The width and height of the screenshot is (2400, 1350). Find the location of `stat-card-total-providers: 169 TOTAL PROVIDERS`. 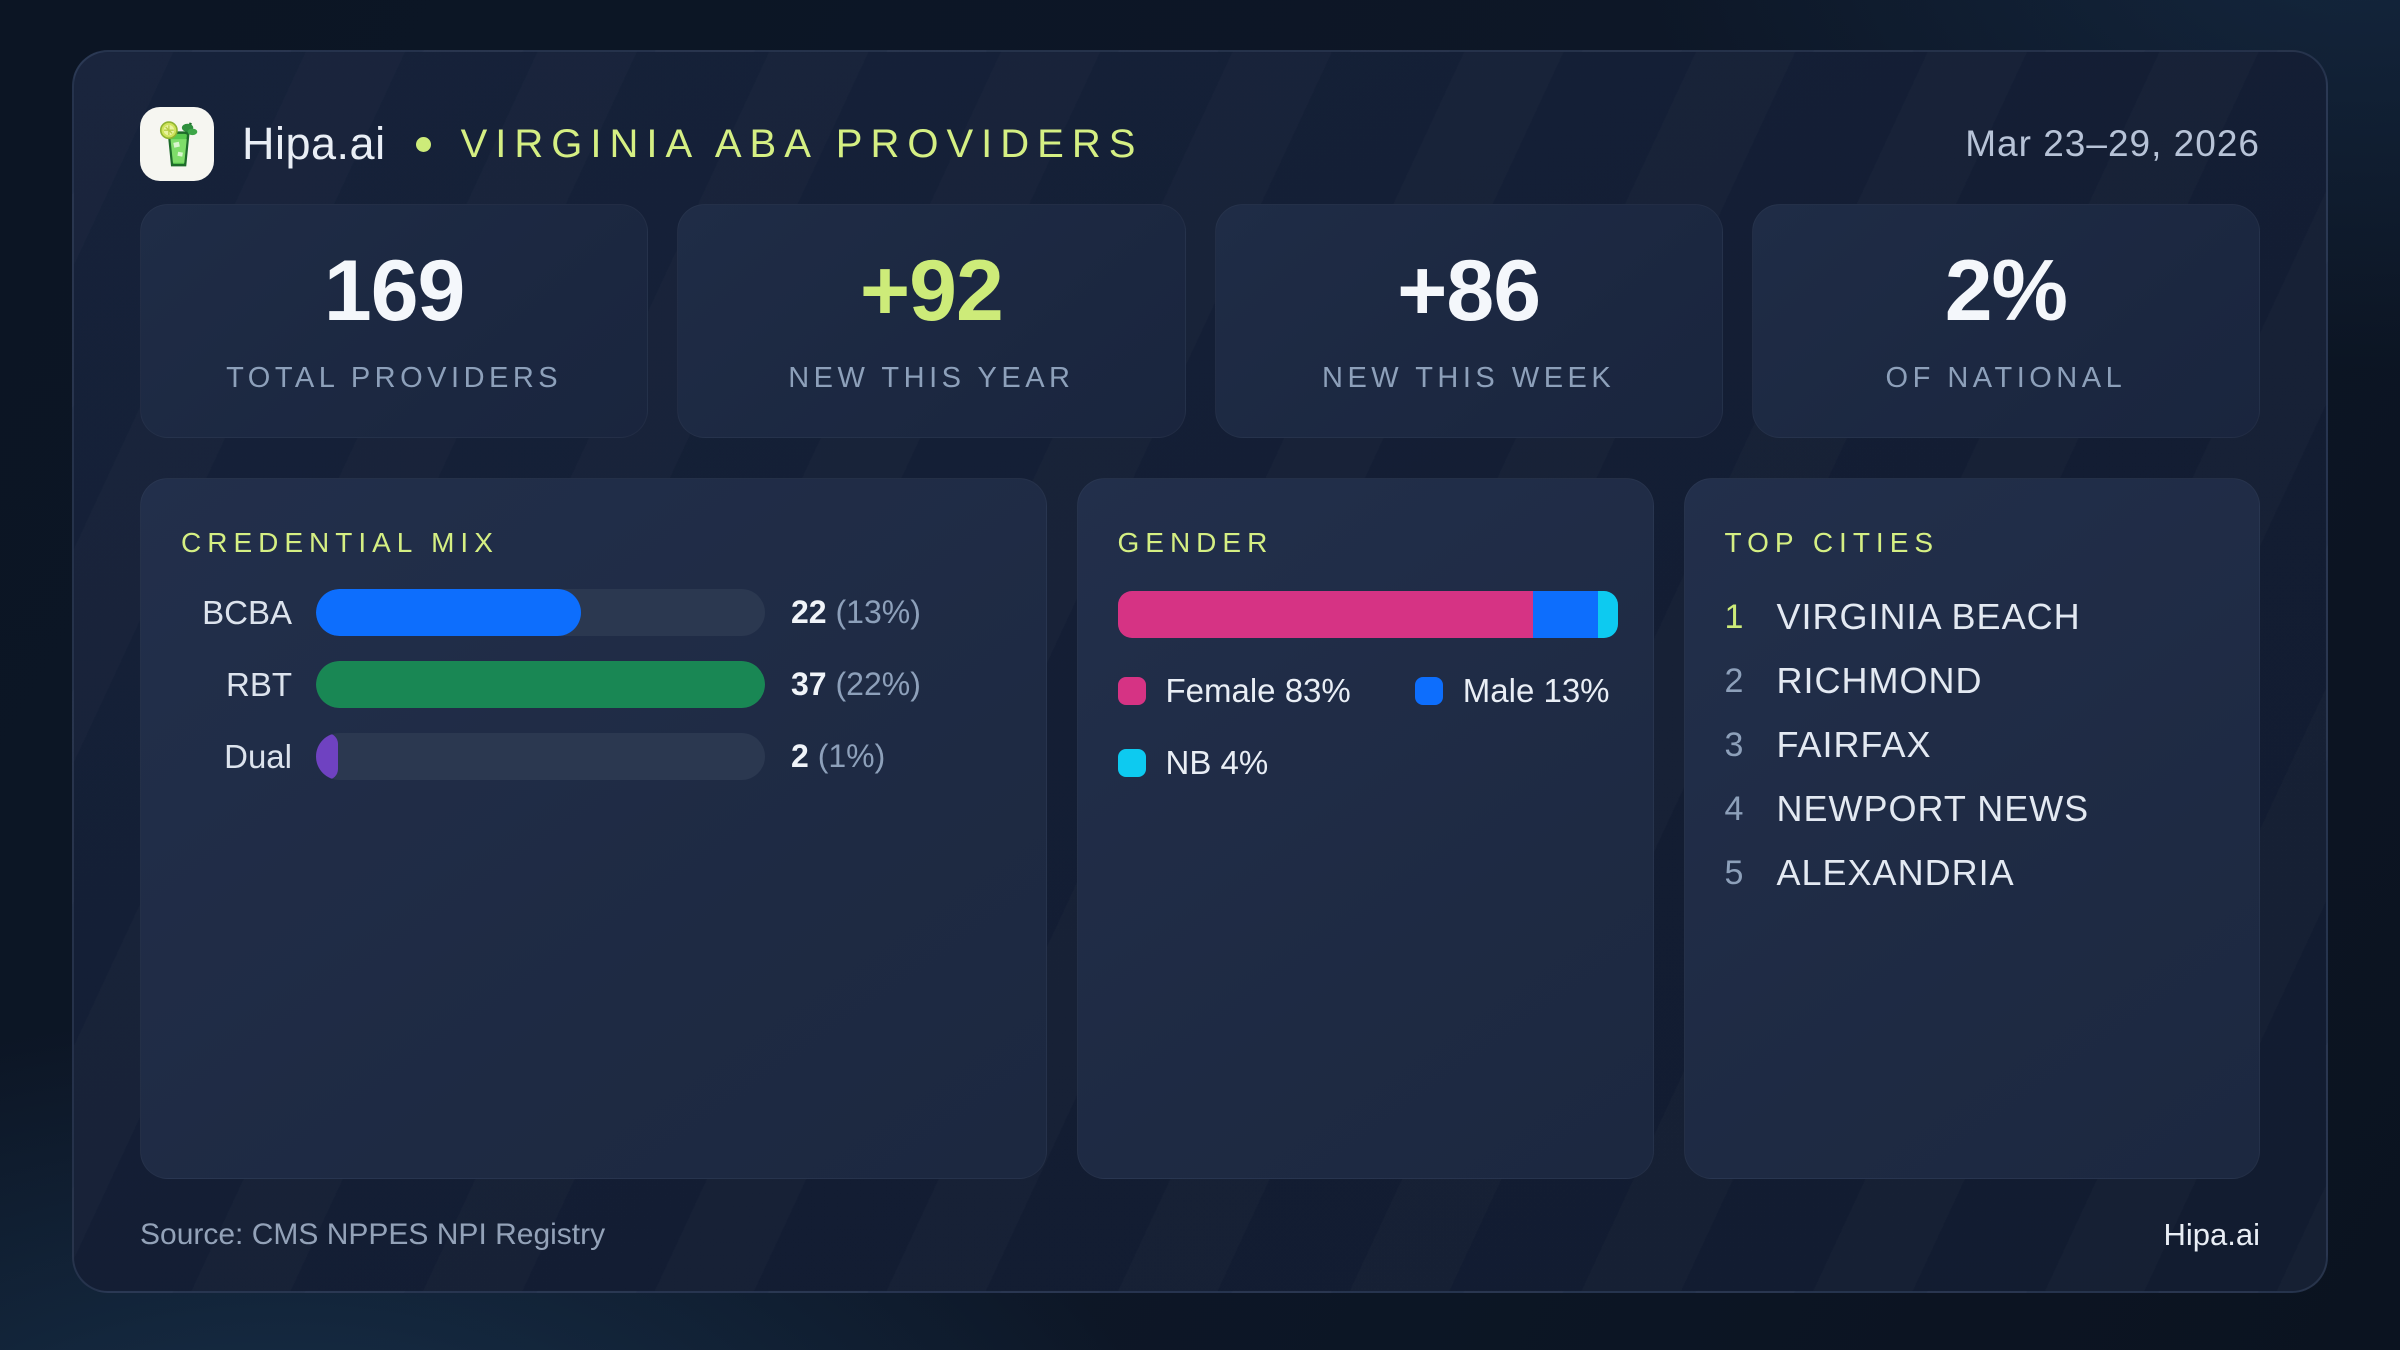

stat-card-total-providers: 169 TOTAL PROVIDERS is located at coordinates (394, 321).